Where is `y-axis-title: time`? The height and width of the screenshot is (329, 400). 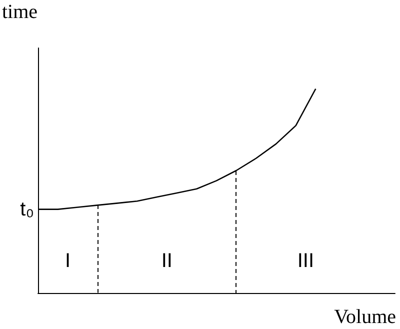
y-axis-title: time is located at coordinates (20, 12).